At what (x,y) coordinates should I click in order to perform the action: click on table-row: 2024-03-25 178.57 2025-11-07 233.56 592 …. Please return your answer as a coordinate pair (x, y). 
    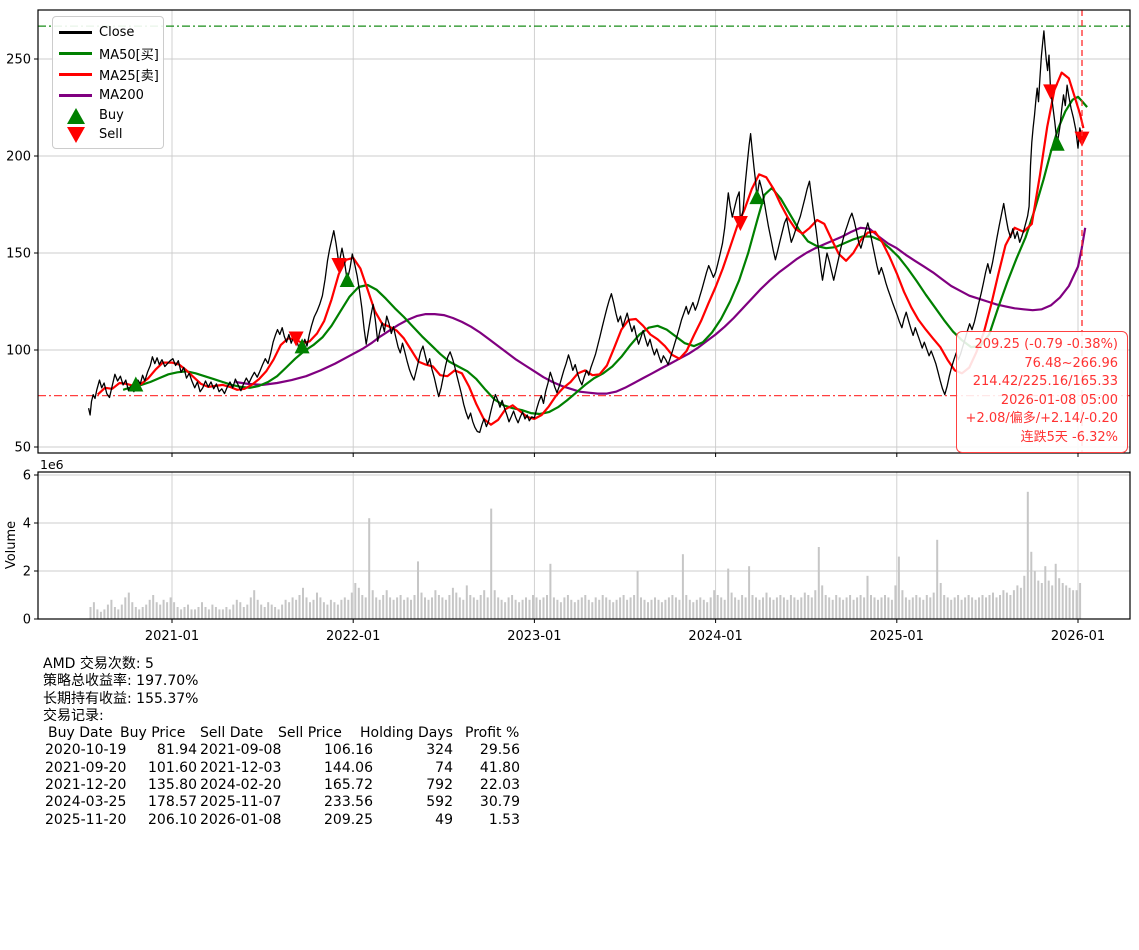
    Looking at the image, I should click on (282, 802).